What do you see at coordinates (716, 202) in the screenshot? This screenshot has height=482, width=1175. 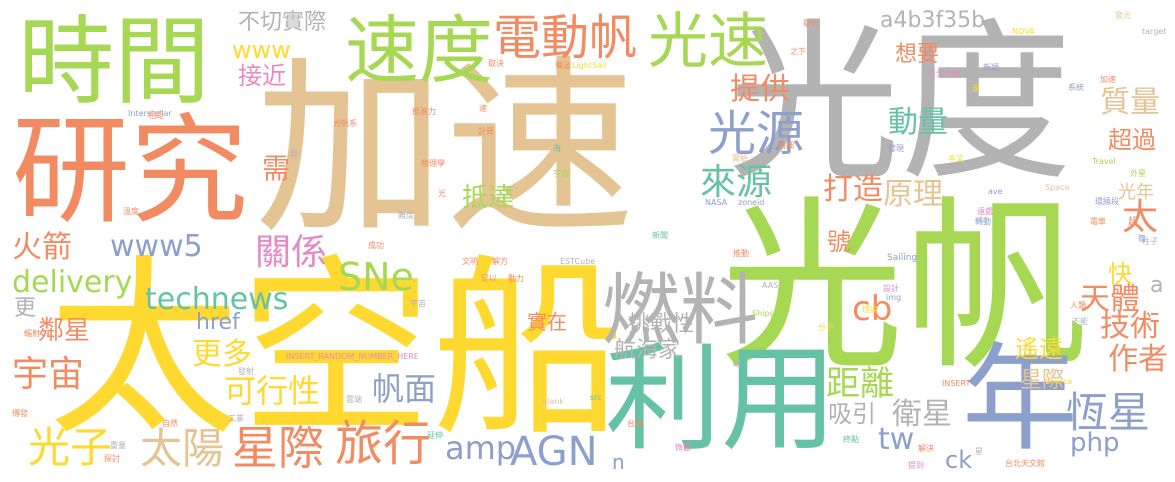 I see `cloud-word: NASA` at bounding box center [716, 202].